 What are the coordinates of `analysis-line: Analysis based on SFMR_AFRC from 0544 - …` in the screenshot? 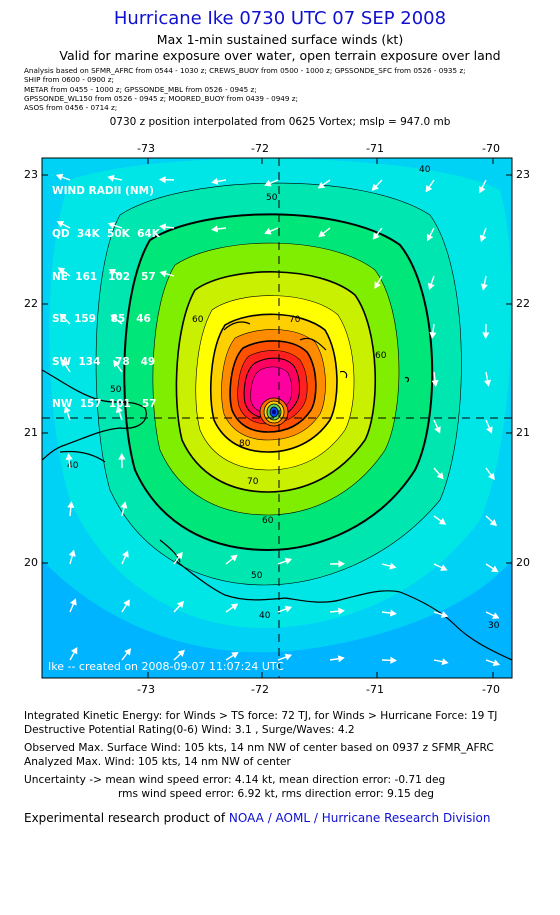 It's located at (245, 70).